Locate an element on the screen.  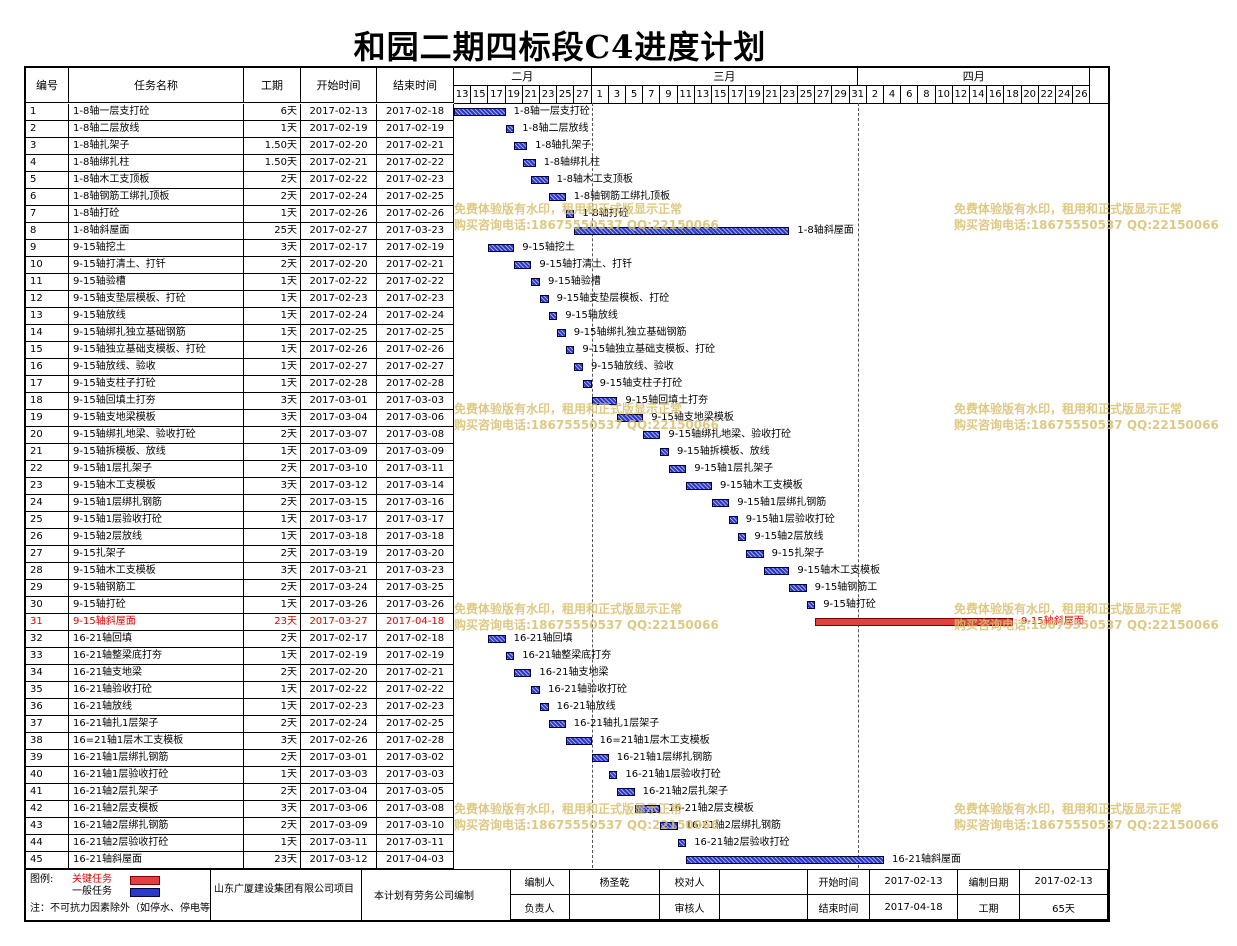
task-no: 20 is located at coordinates (47, 435).